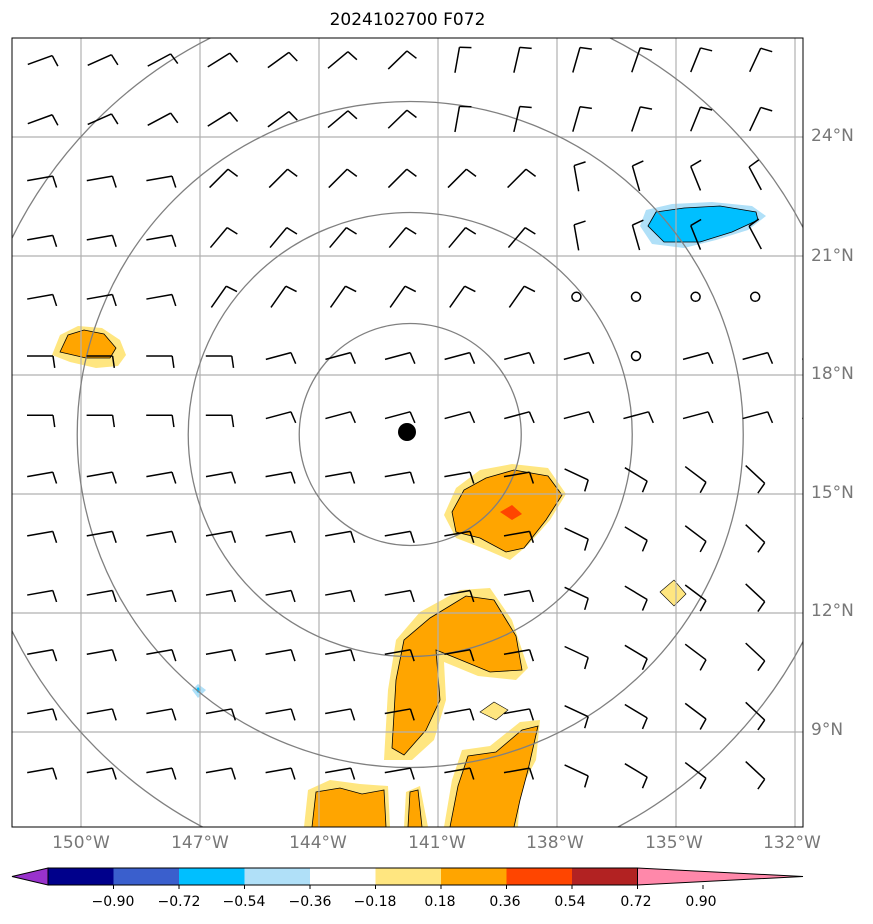 Image resolution: width=873 pixels, height=924 pixels. I want to click on colorbar-outline, so click(342, 876).